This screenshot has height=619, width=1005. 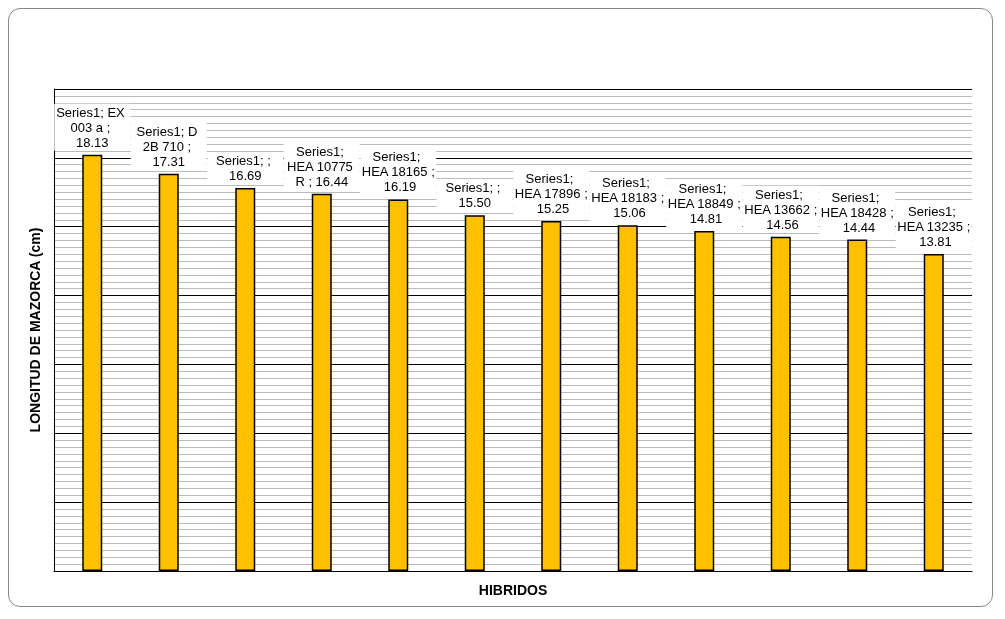 I want to click on data-label: Series1; HEA 18849 ; 14.81, so click(x=704, y=204).